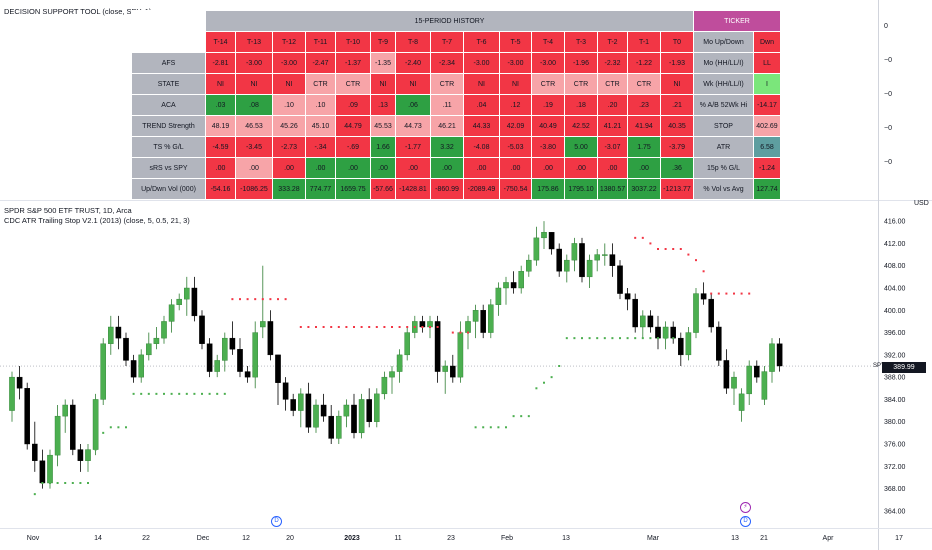 The image size is (932, 550). Describe the element at coordinates (168, 84) in the screenshot. I see `row-label: STATE` at that location.